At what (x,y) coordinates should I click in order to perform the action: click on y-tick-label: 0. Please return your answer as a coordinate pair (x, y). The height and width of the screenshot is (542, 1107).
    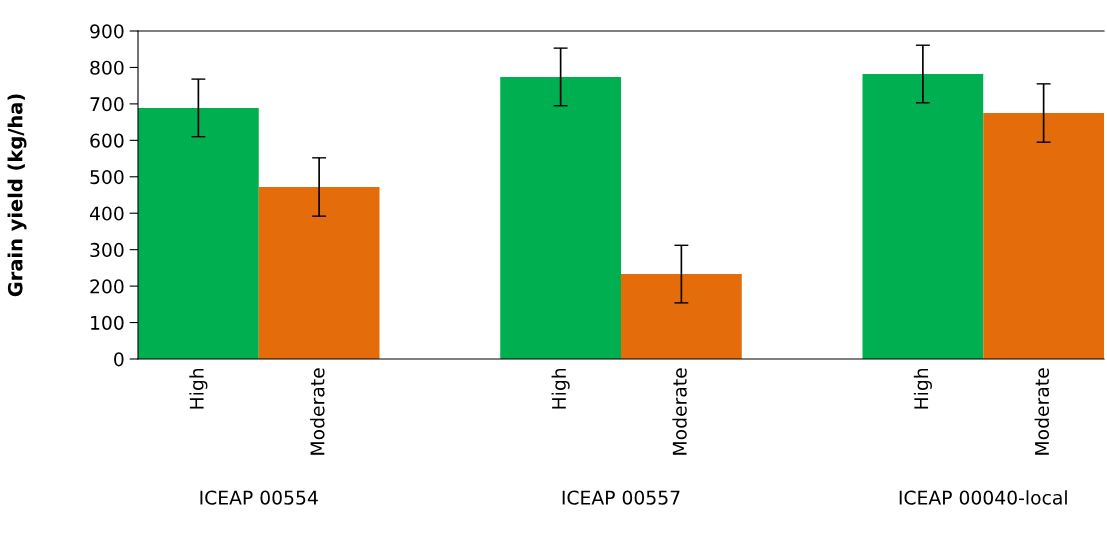
    Looking at the image, I should click on (119, 359).